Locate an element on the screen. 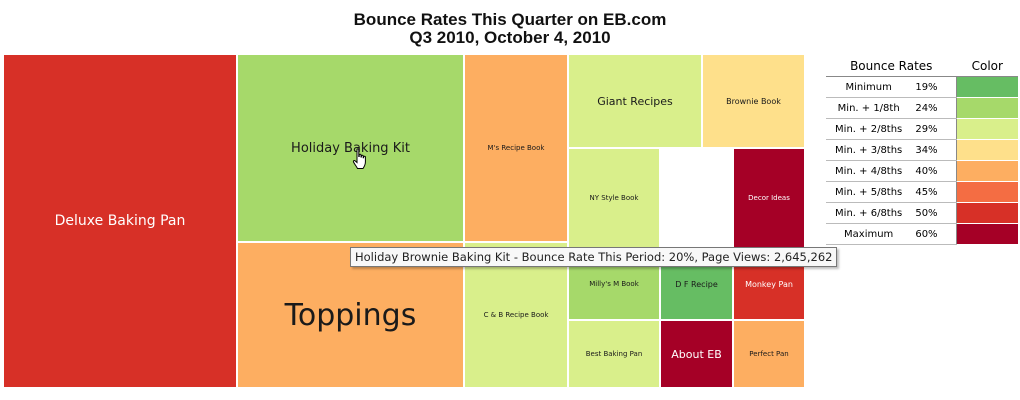  legend-row: Min. + 4/8ths 40% is located at coordinates (922, 171).